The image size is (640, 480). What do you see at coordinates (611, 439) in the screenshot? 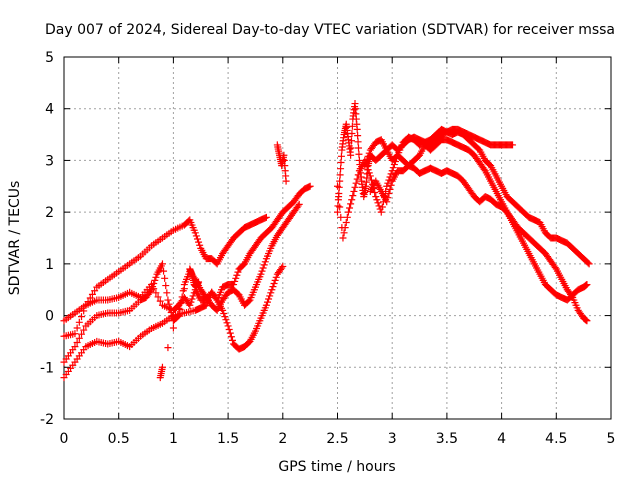
I see `x-tick-label: 5` at bounding box center [611, 439].